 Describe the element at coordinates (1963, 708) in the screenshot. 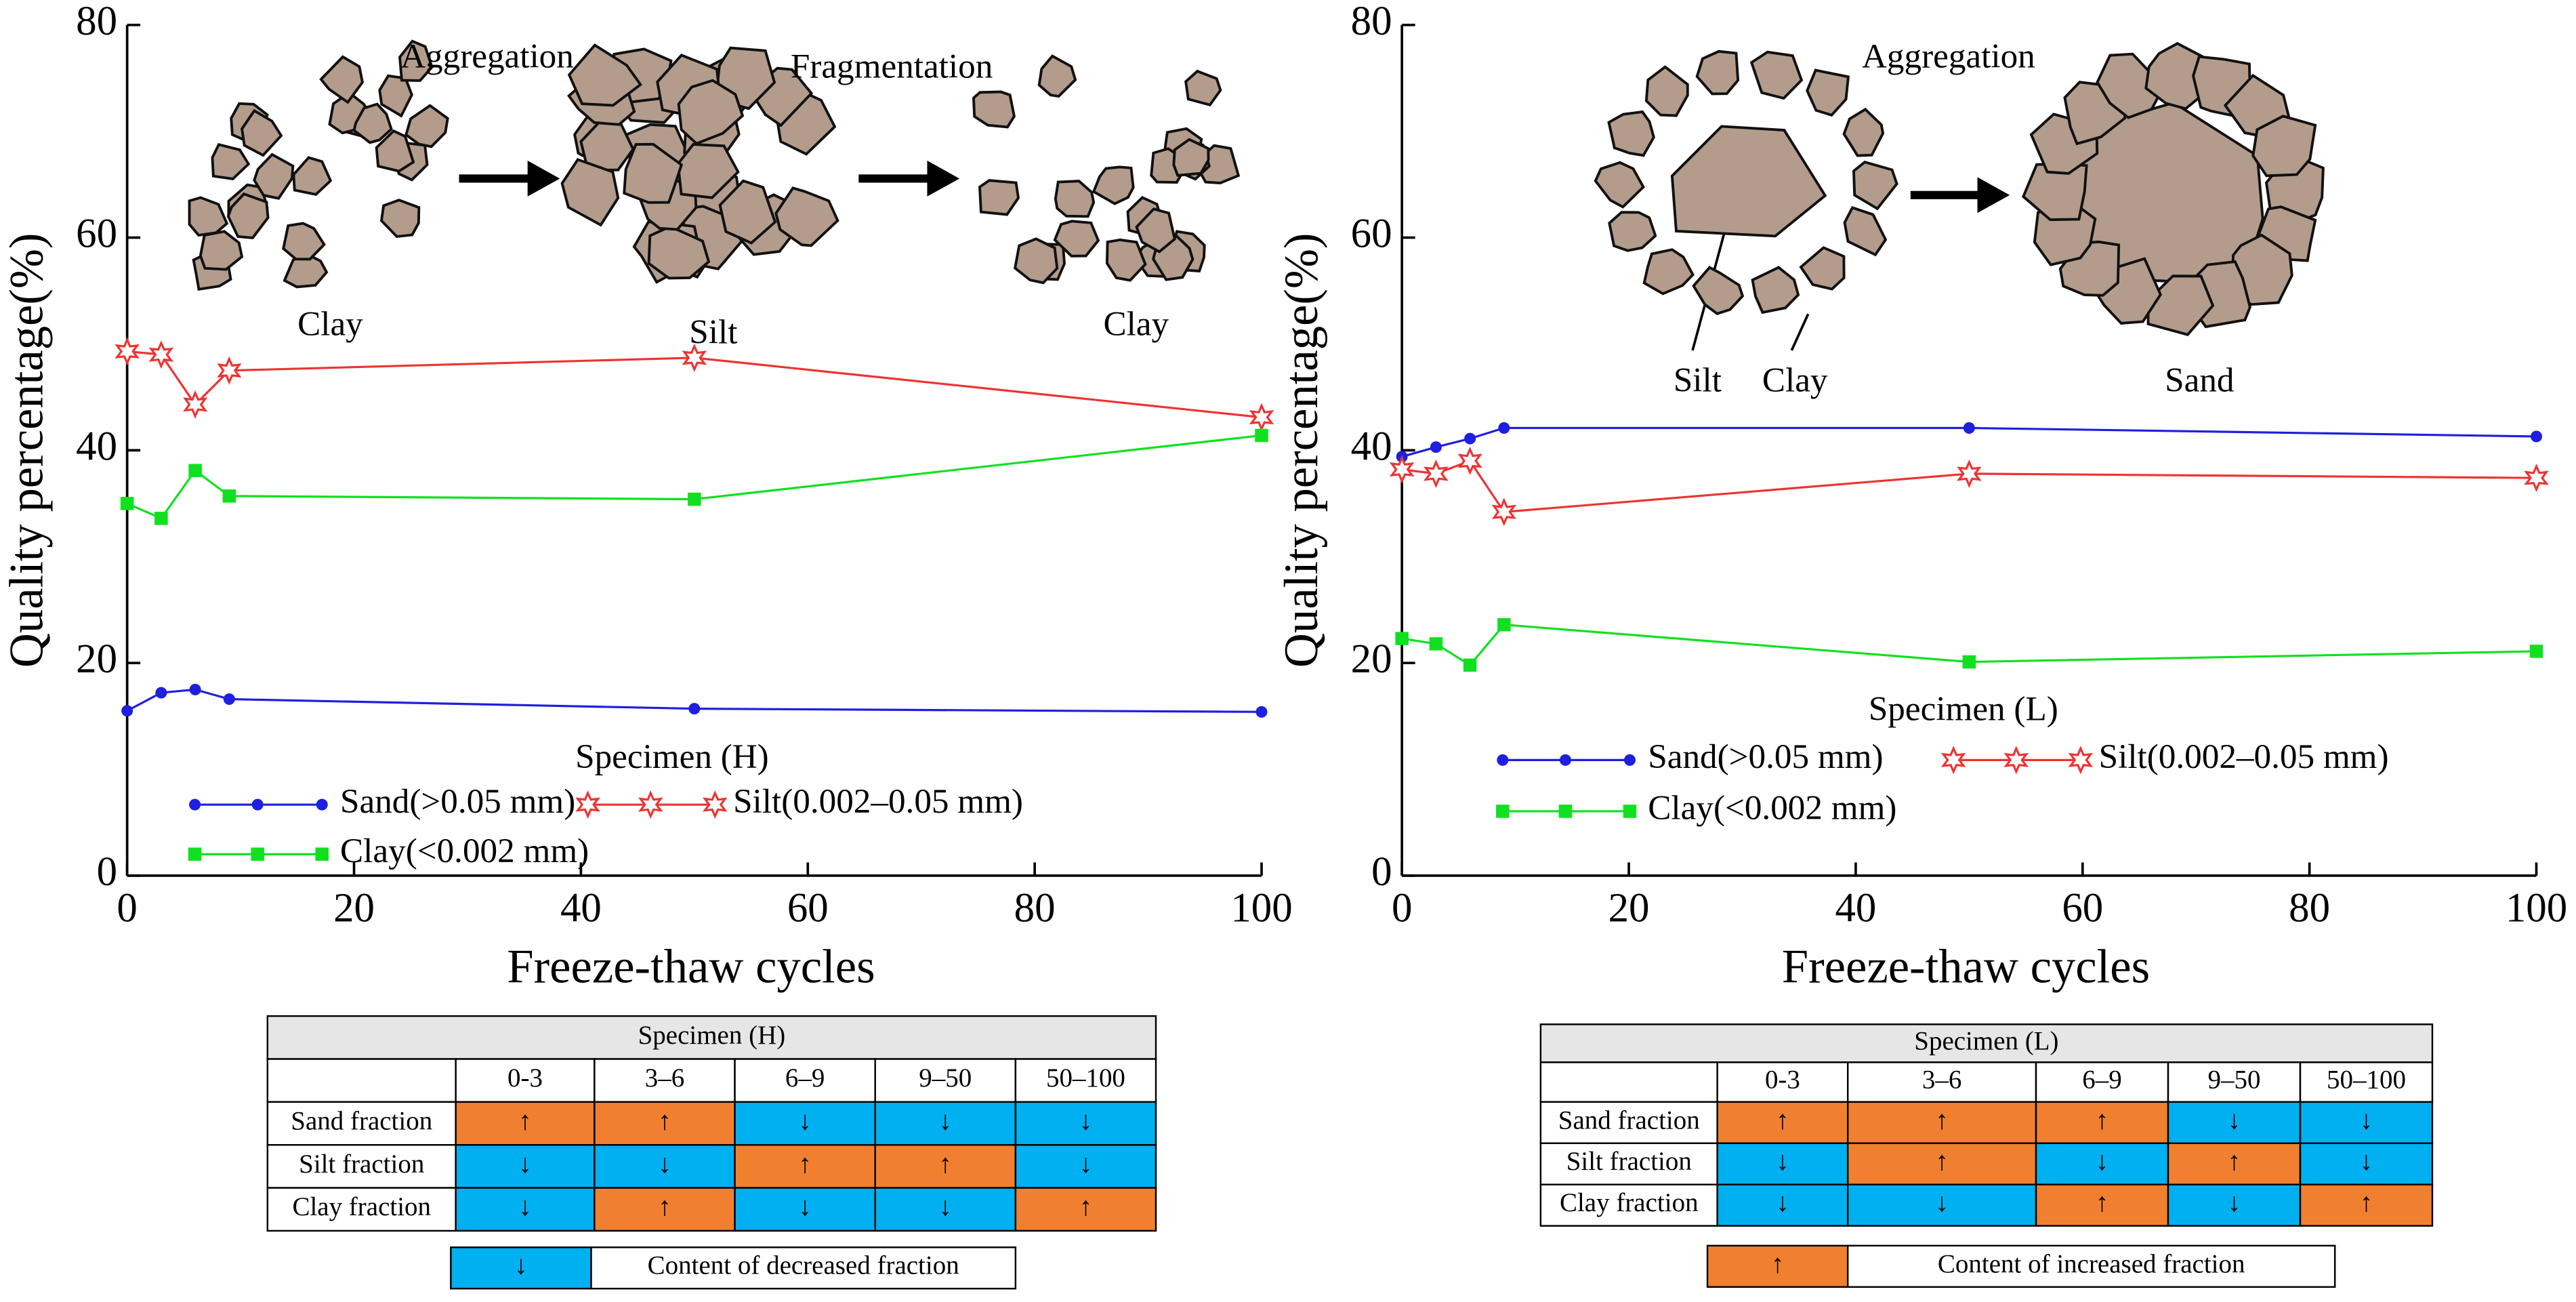

I see `annotation: Specimen (L)` at that location.